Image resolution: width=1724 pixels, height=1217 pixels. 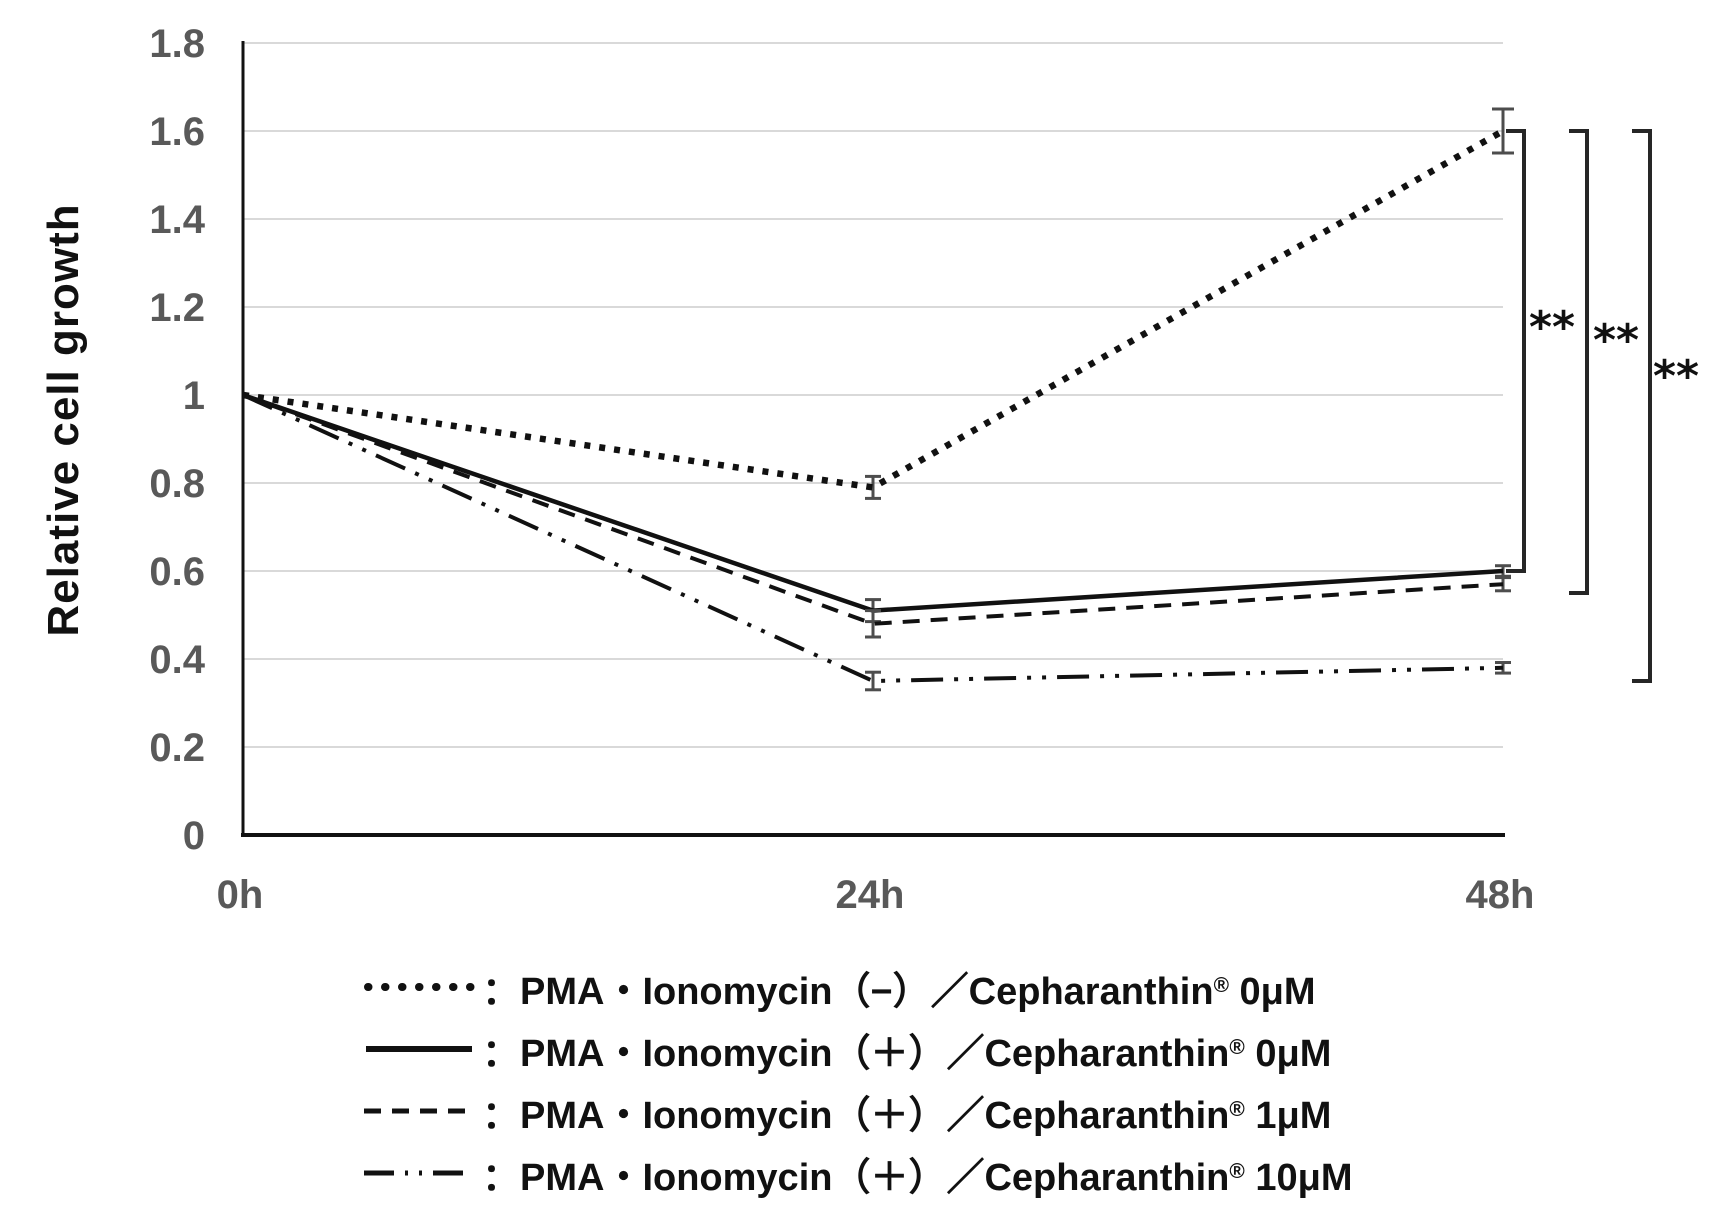 I want to click on y-tick-label: 1.8, so click(x=177, y=44).